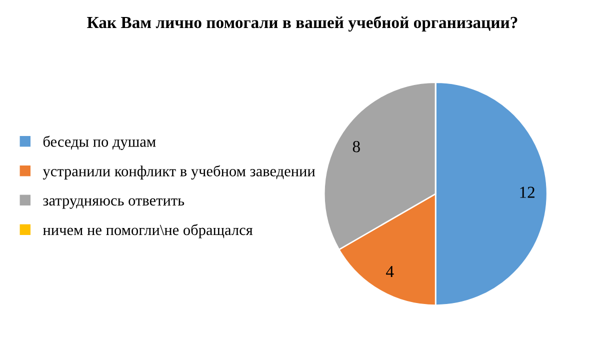 This screenshot has width=605, height=340. Describe the element at coordinates (302, 24) in the screenshot. I see `chart-title: Как Вам лично помогали в вашей учебной организации?` at that location.